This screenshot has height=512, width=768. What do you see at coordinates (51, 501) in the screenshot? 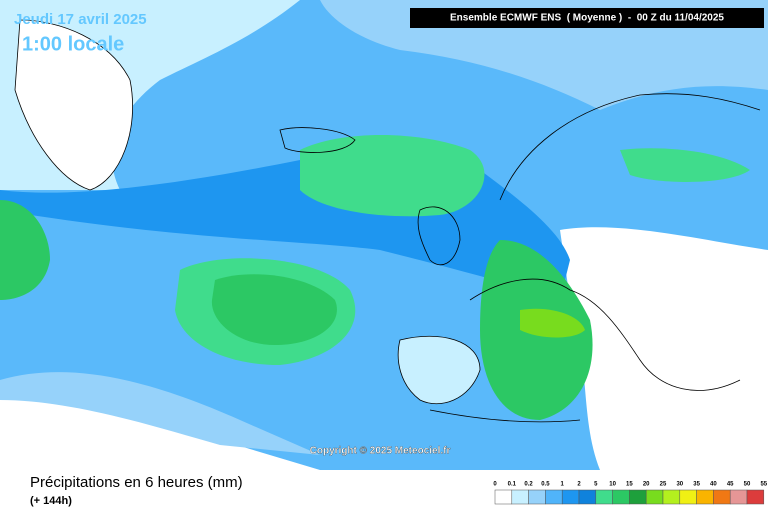
I see `footer-subtitle: (+ 144h)` at bounding box center [51, 501].